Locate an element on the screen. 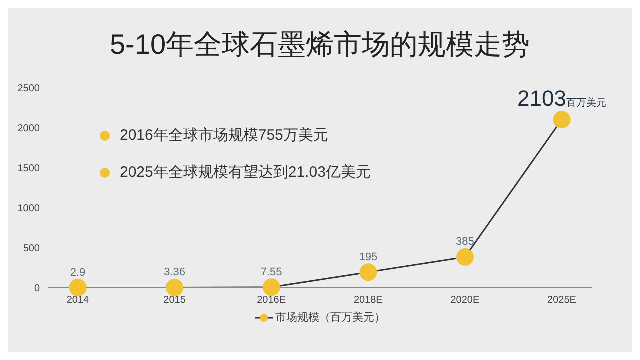  text: 2.9 is located at coordinates (78, 272).